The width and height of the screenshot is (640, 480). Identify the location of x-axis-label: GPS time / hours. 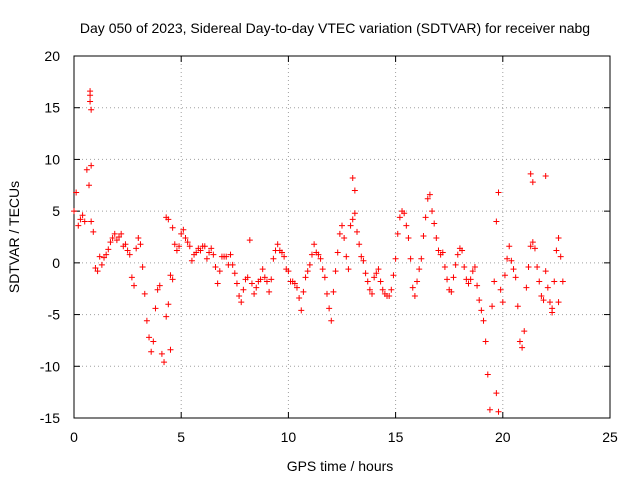
(340, 466).